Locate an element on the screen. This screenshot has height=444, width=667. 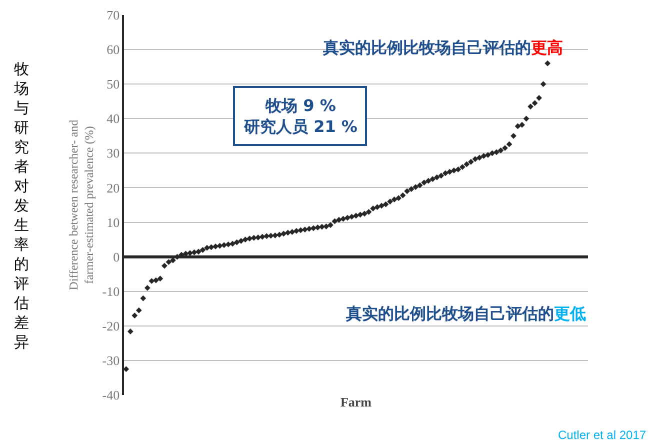
y-tick-label: -20 is located at coordinates (111, 326).